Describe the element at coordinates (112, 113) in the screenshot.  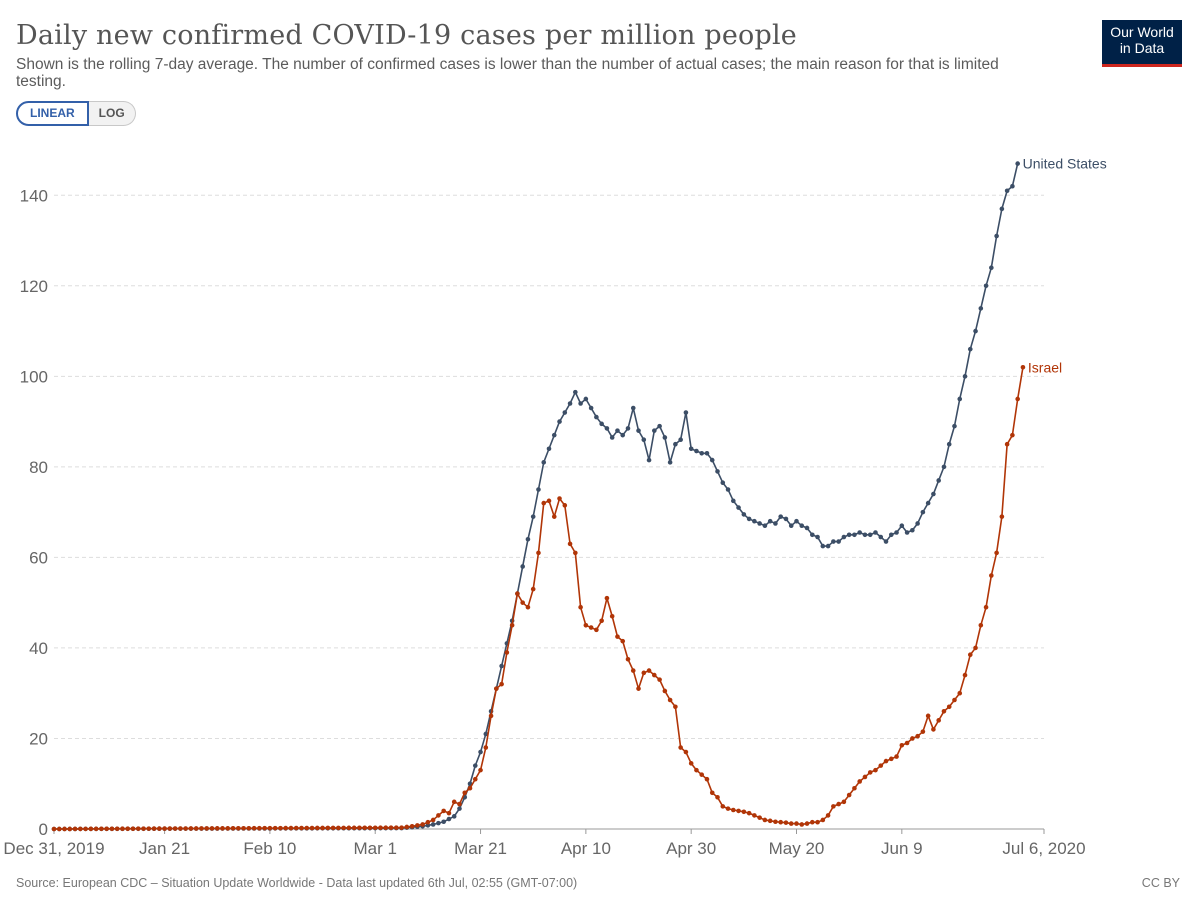
I see `log-scale-button: LOG` at that location.